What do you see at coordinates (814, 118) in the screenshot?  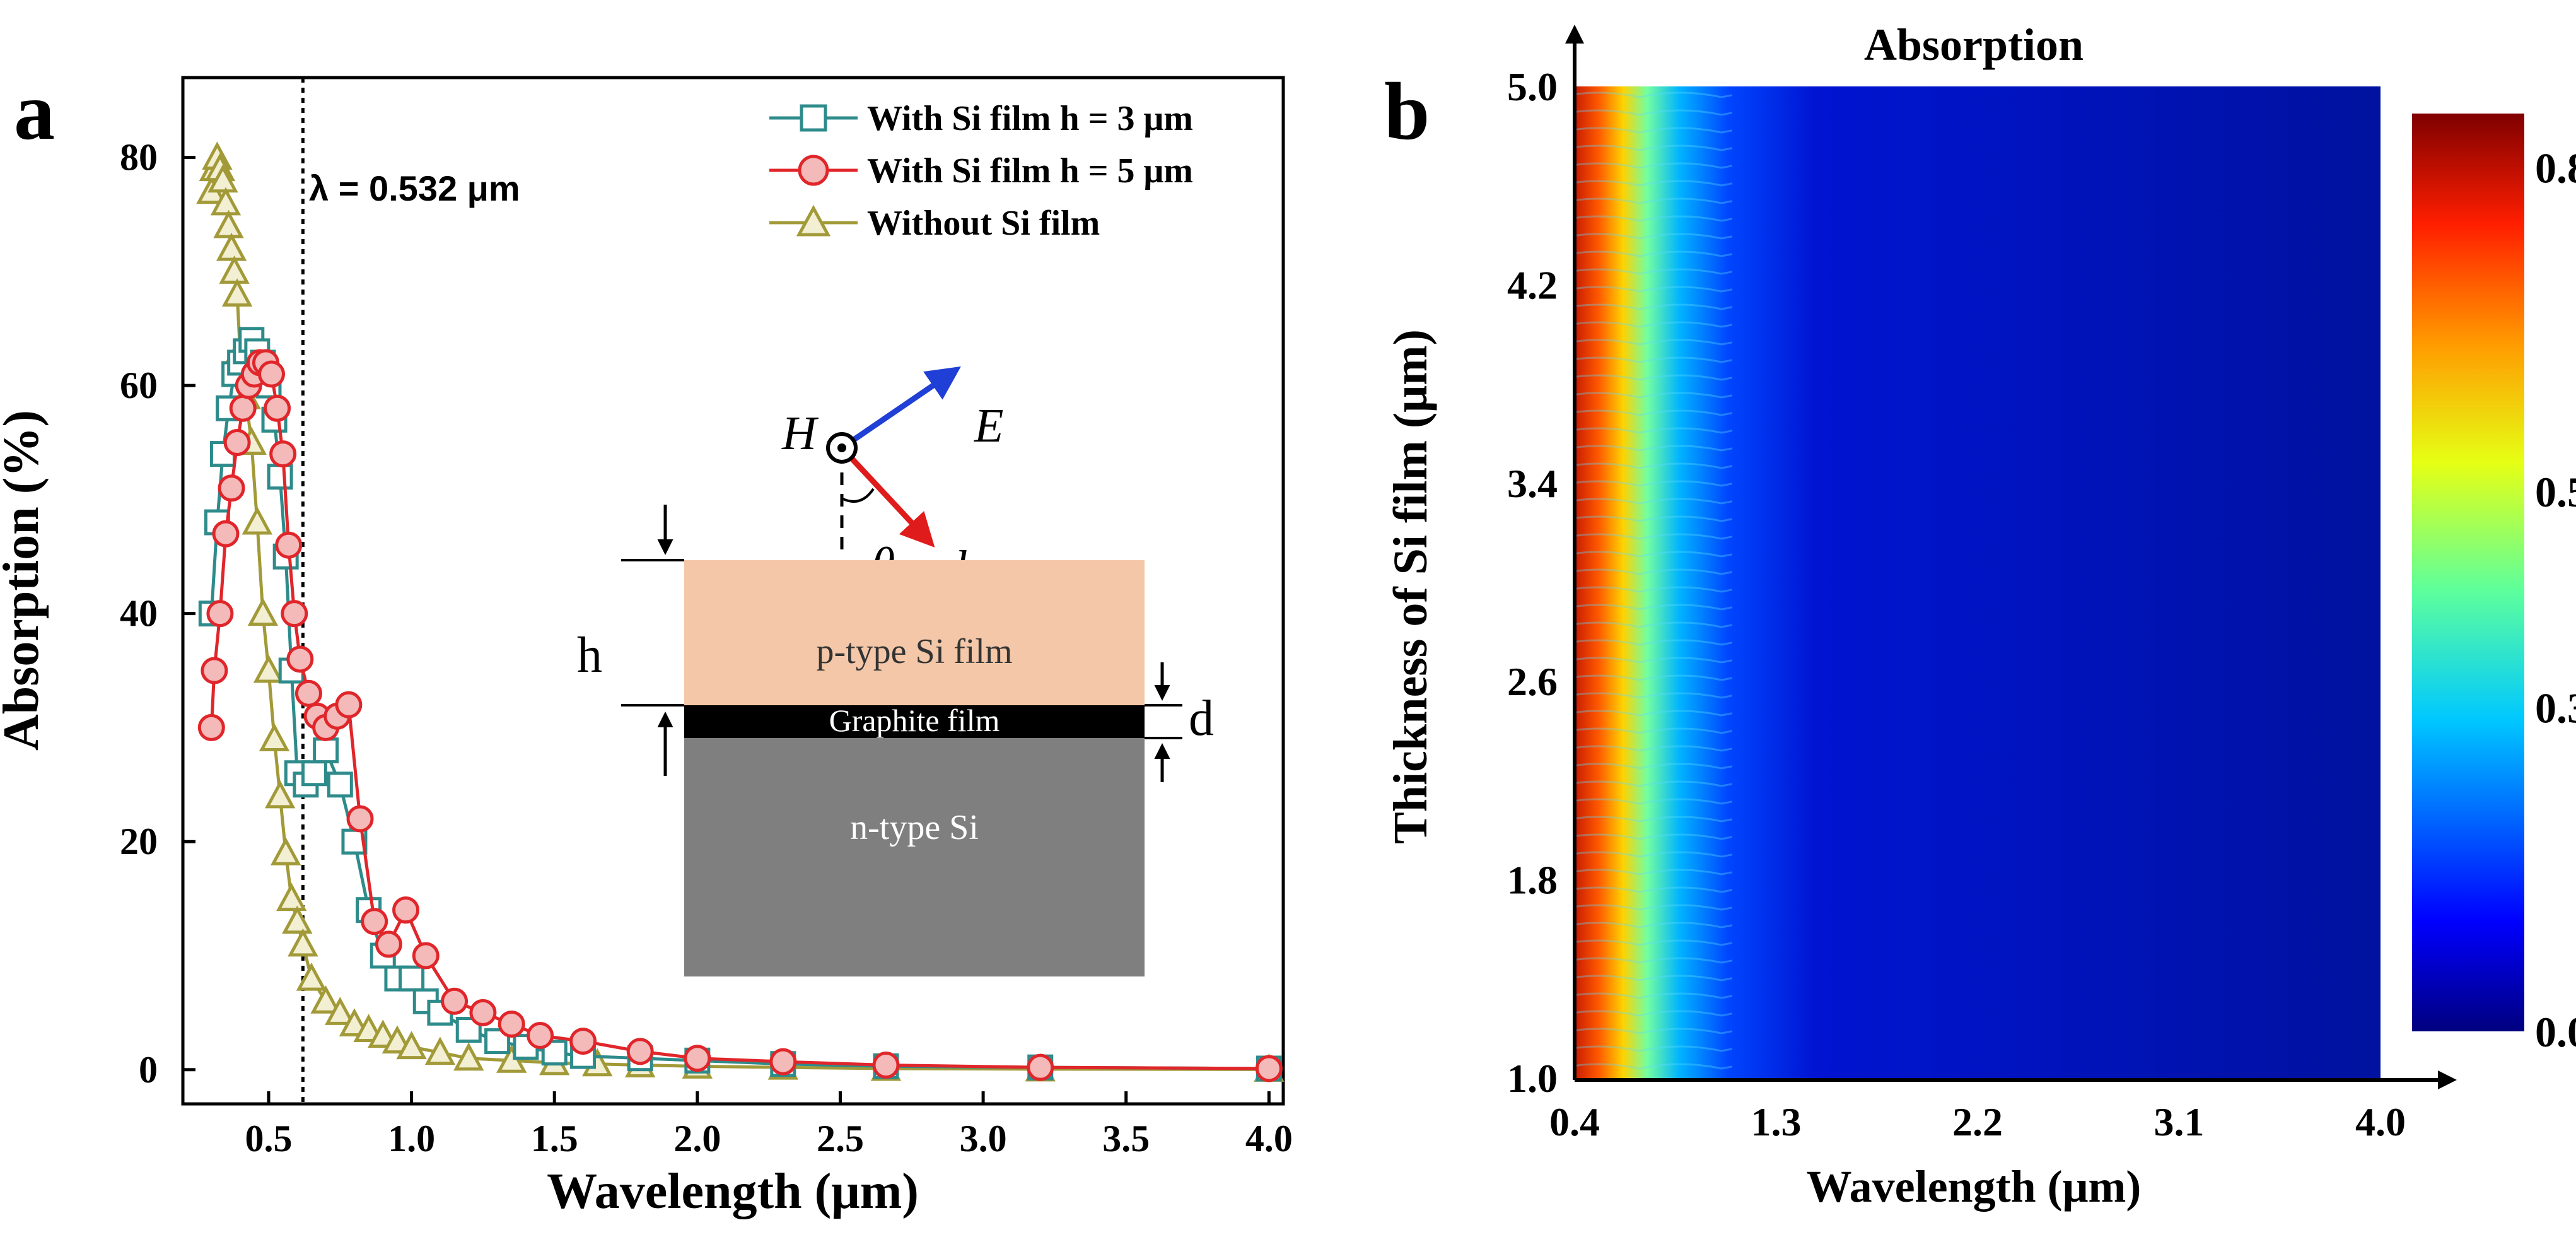 I see `legend-square-icon` at bounding box center [814, 118].